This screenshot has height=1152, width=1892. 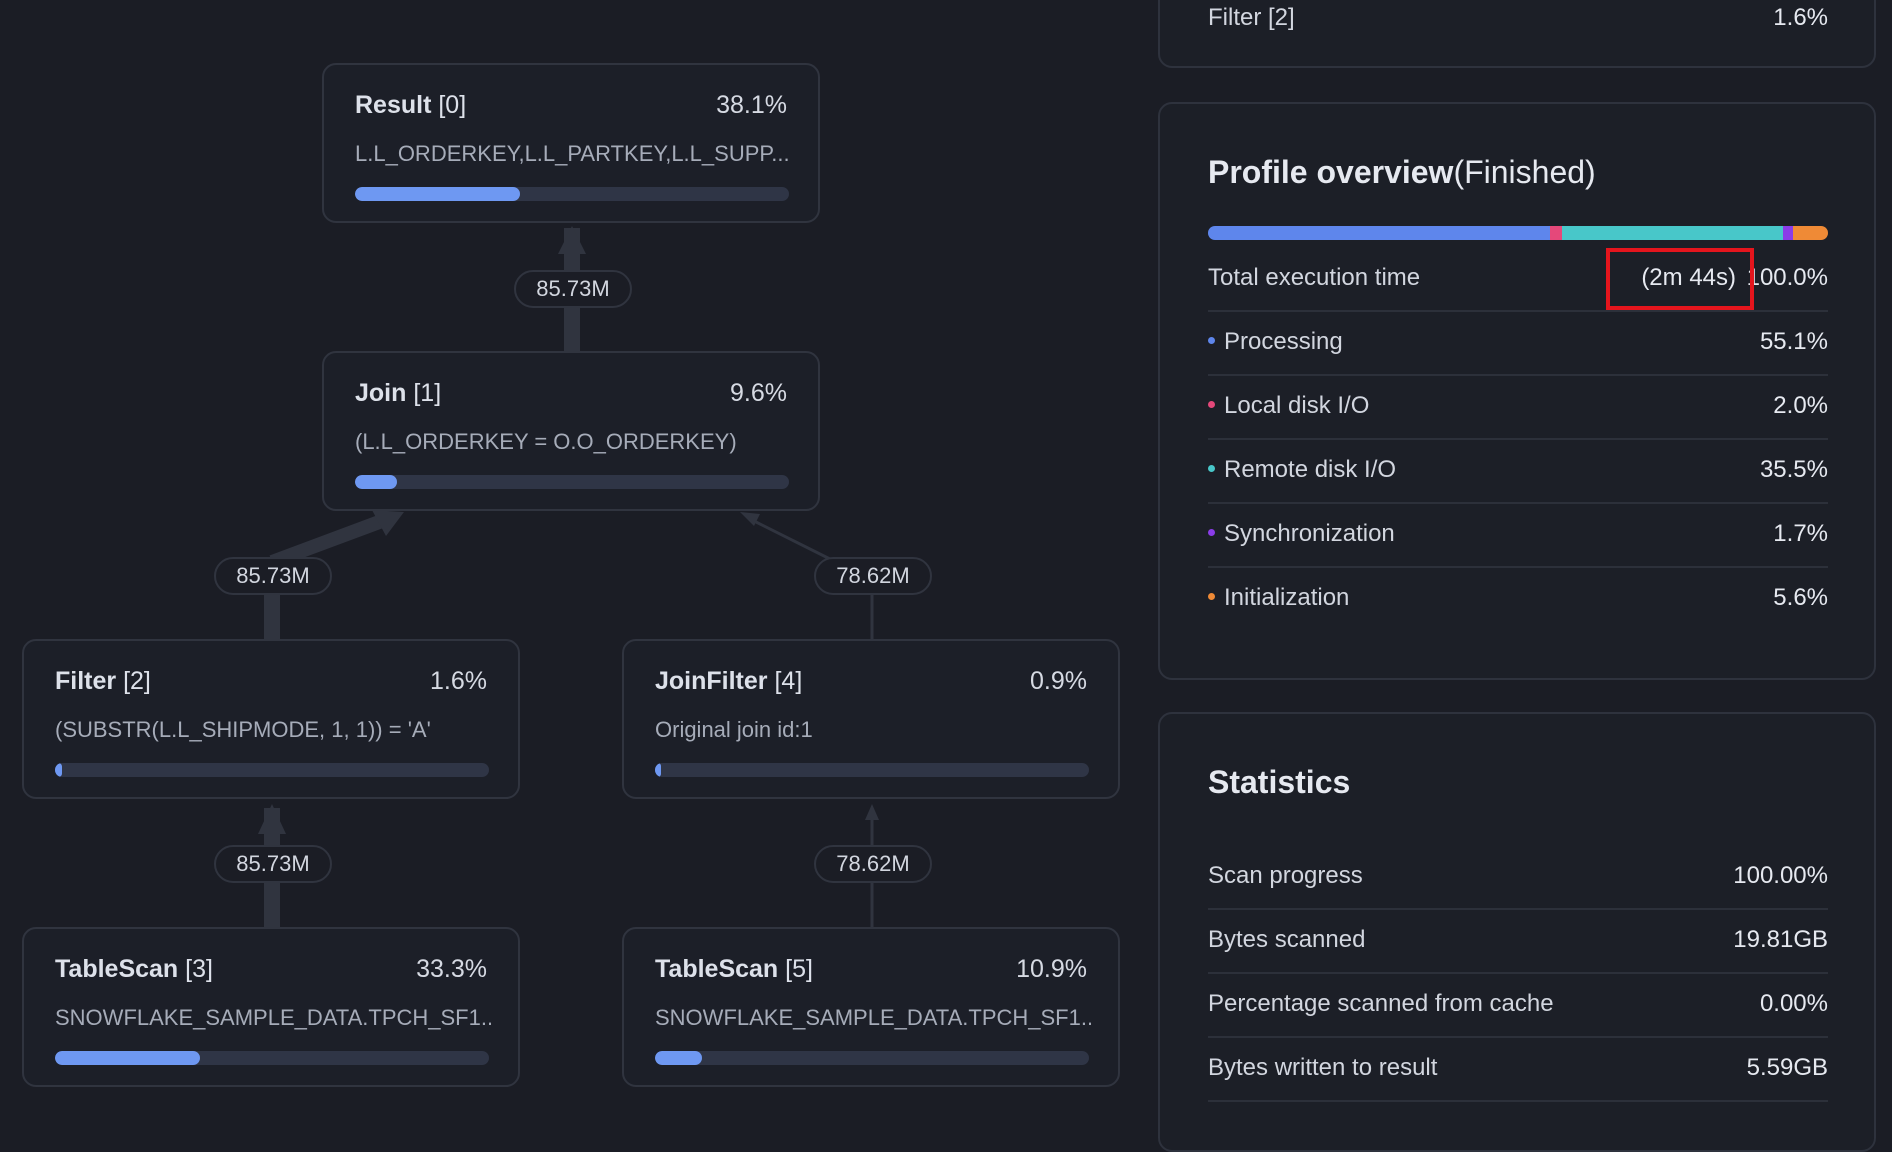 I want to click on operator-description: (SUBSTR(L.L_SHIPMODE, 1, 1)) = 'A', so click(x=243, y=729).